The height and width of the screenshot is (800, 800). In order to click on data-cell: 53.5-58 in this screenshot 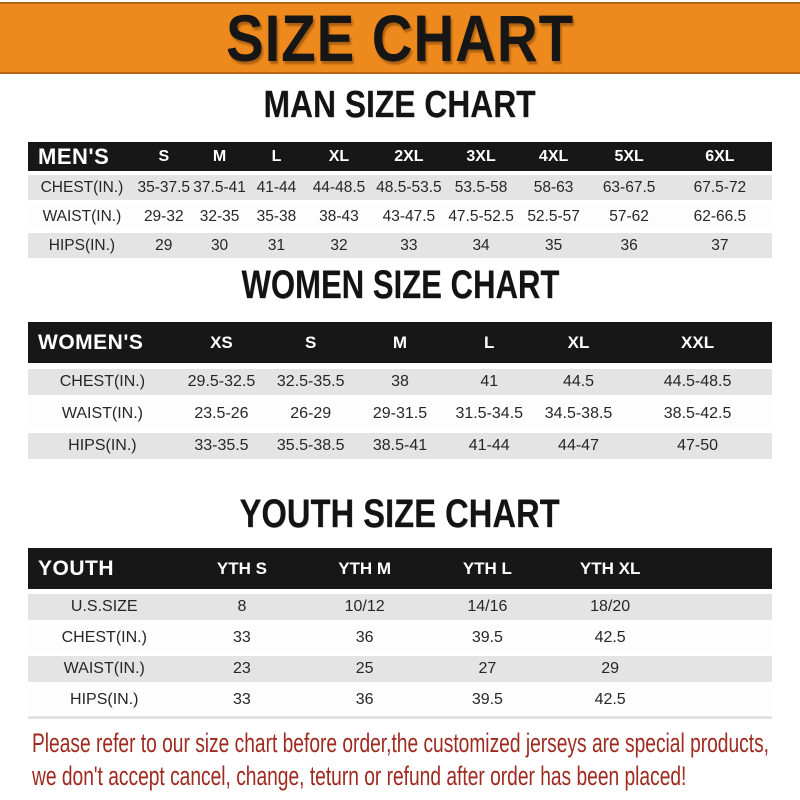, I will do `click(481, 187)`.